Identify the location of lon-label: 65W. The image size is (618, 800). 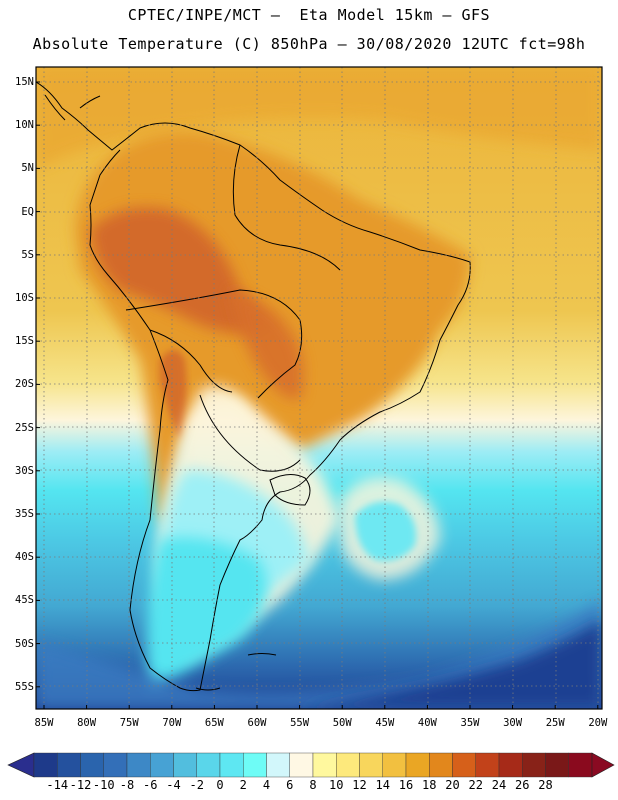
(214, 723).